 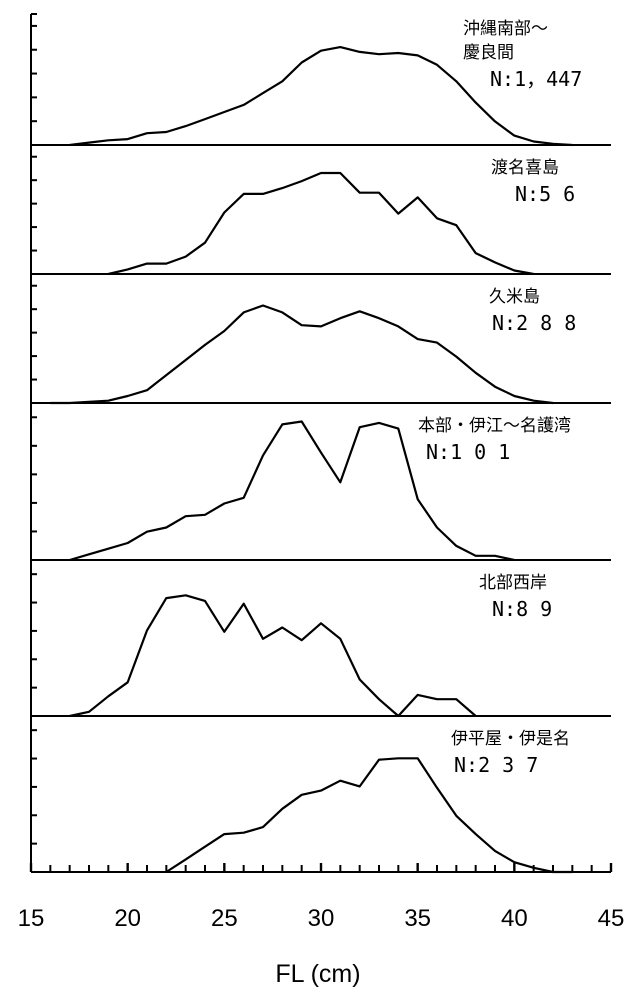 I want to click on count-label-6: N:2 3 7, so click(x=496, y=765).